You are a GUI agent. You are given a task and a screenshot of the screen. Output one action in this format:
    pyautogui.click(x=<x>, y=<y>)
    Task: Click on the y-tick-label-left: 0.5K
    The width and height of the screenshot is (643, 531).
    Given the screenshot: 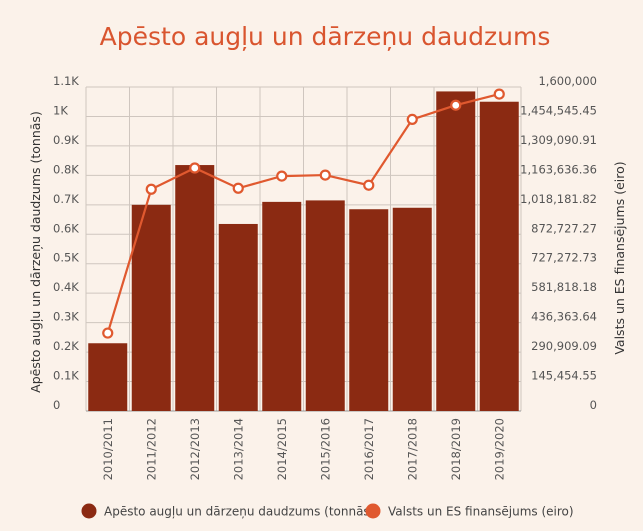 What is the action you would take?
    pyautogui.click(x=66, y=258)
    